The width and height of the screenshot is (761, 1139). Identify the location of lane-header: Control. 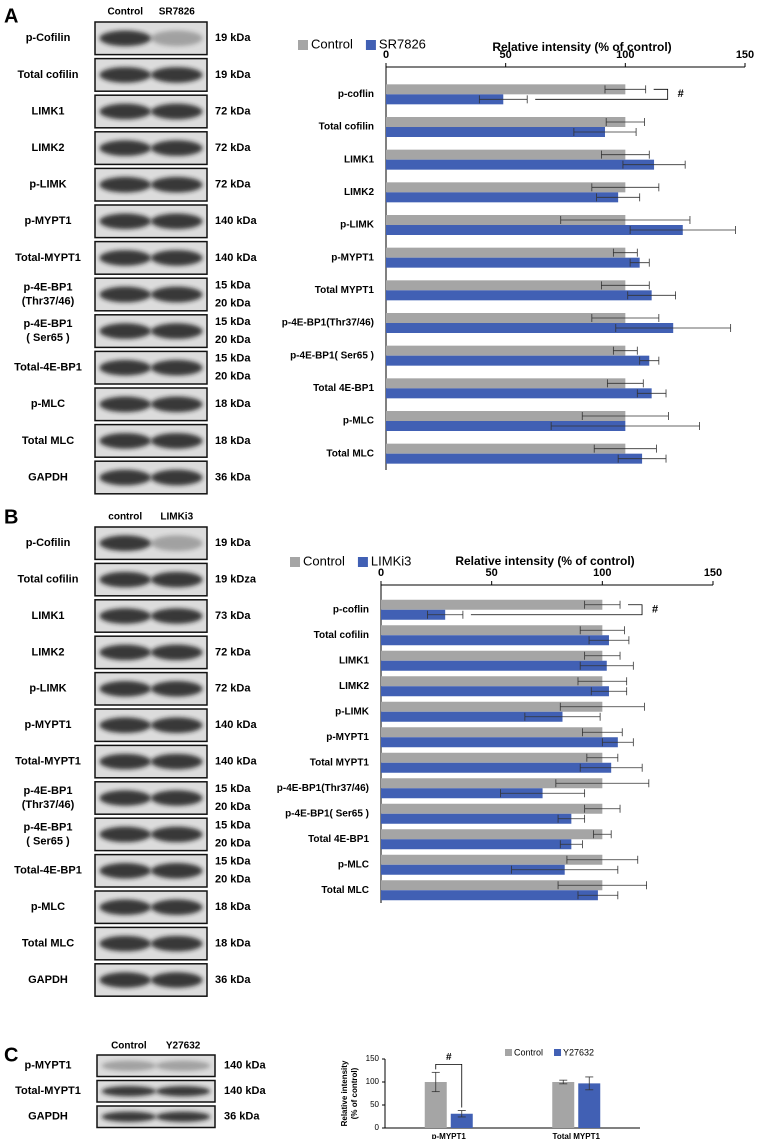
(129, 1046).